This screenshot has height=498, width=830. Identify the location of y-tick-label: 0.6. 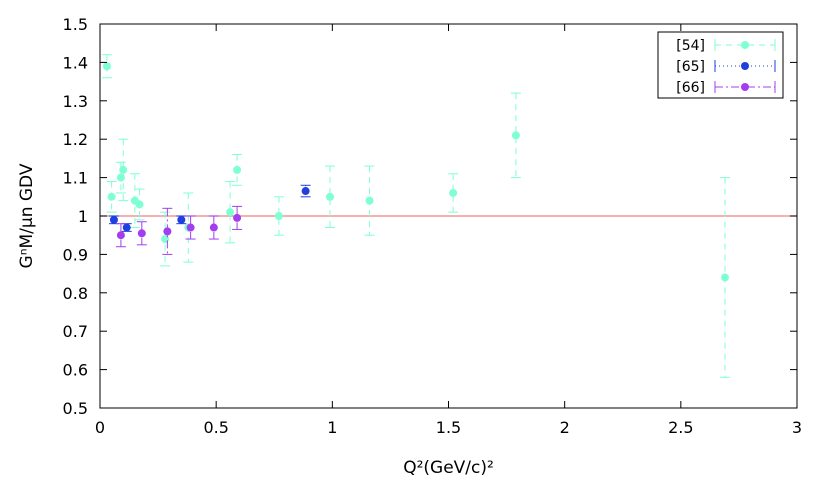
(75, 370).